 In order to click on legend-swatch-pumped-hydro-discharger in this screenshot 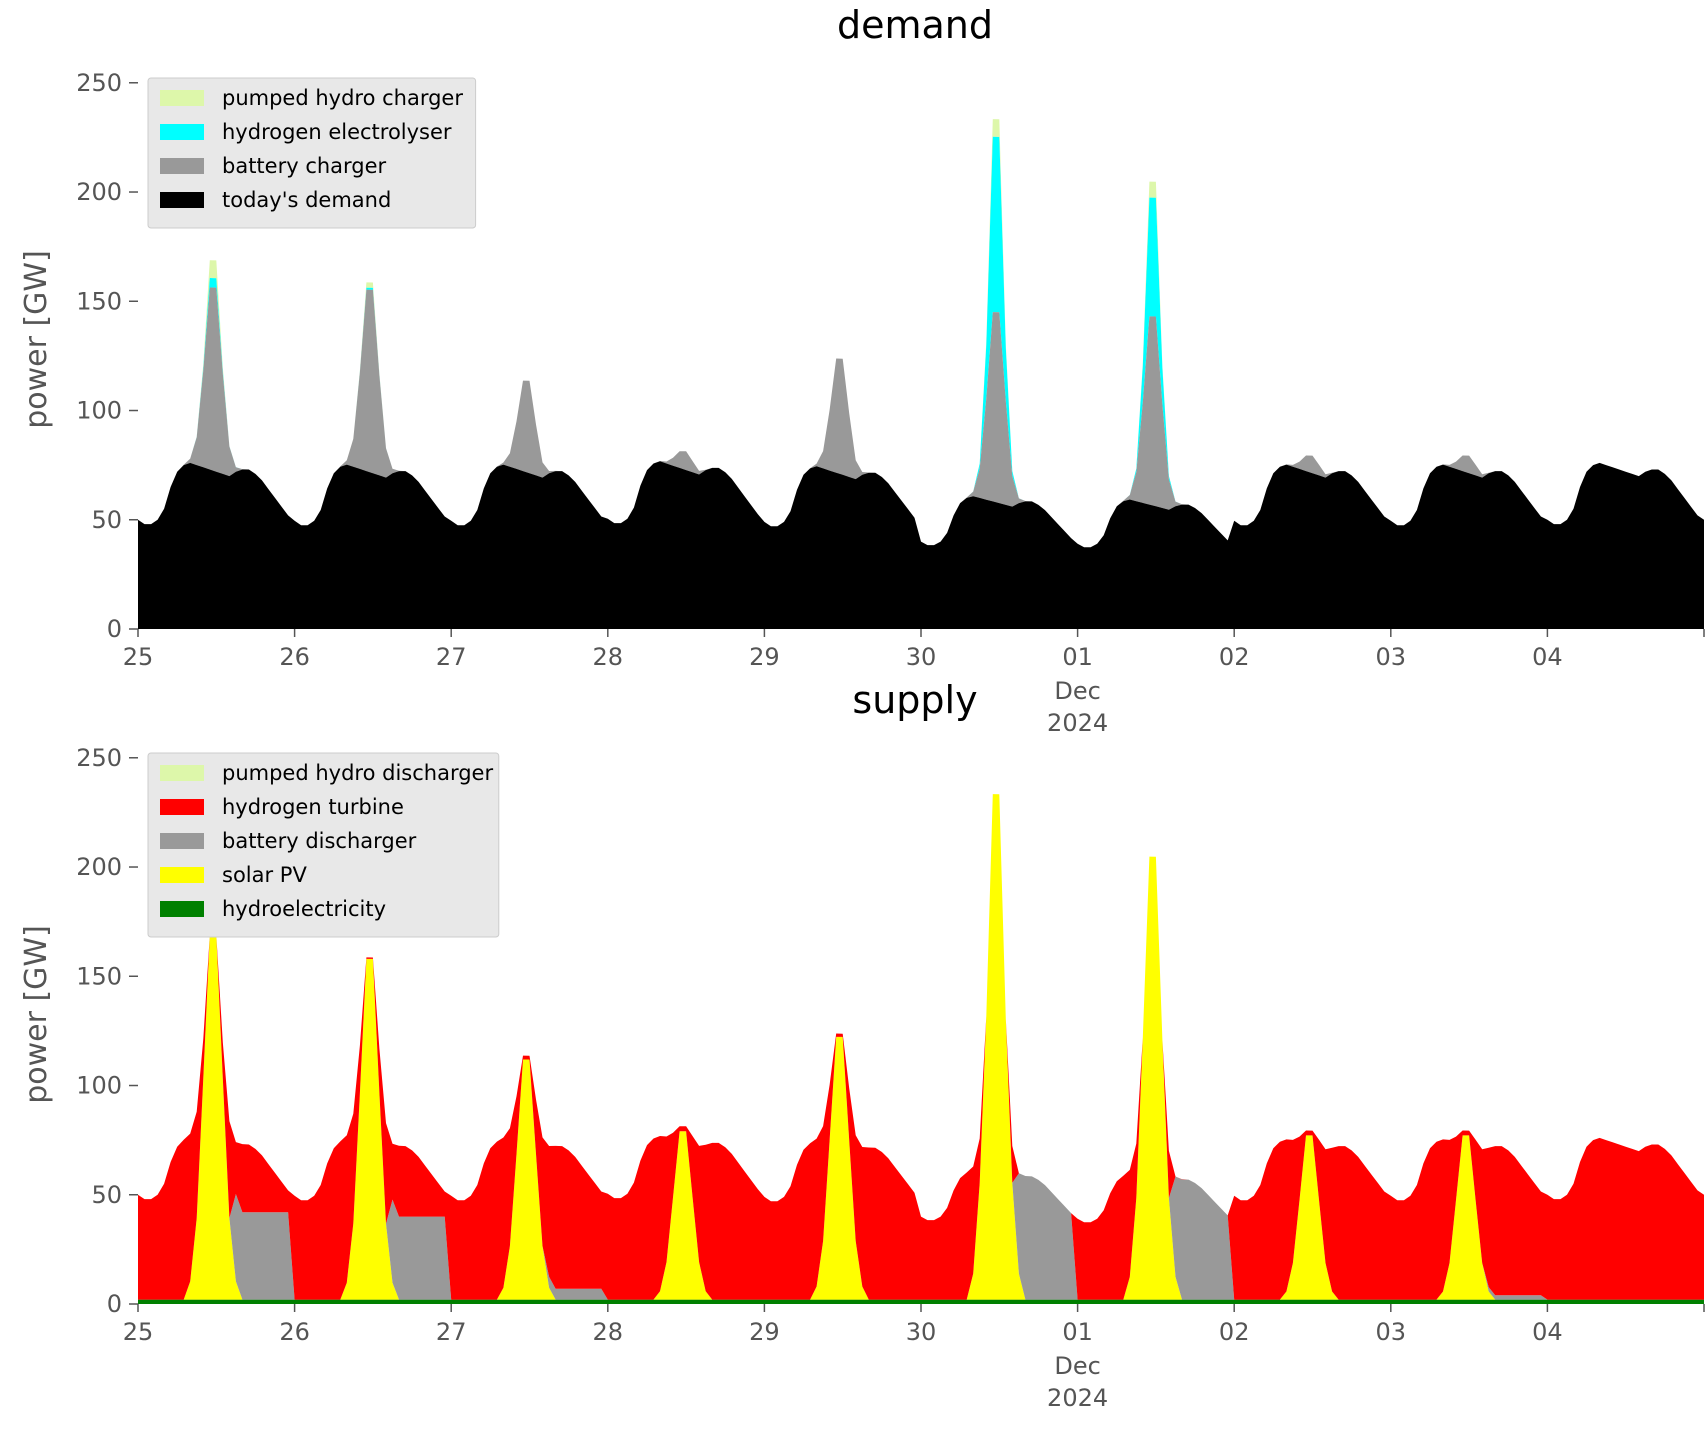, I will do `click(182, 773)`.